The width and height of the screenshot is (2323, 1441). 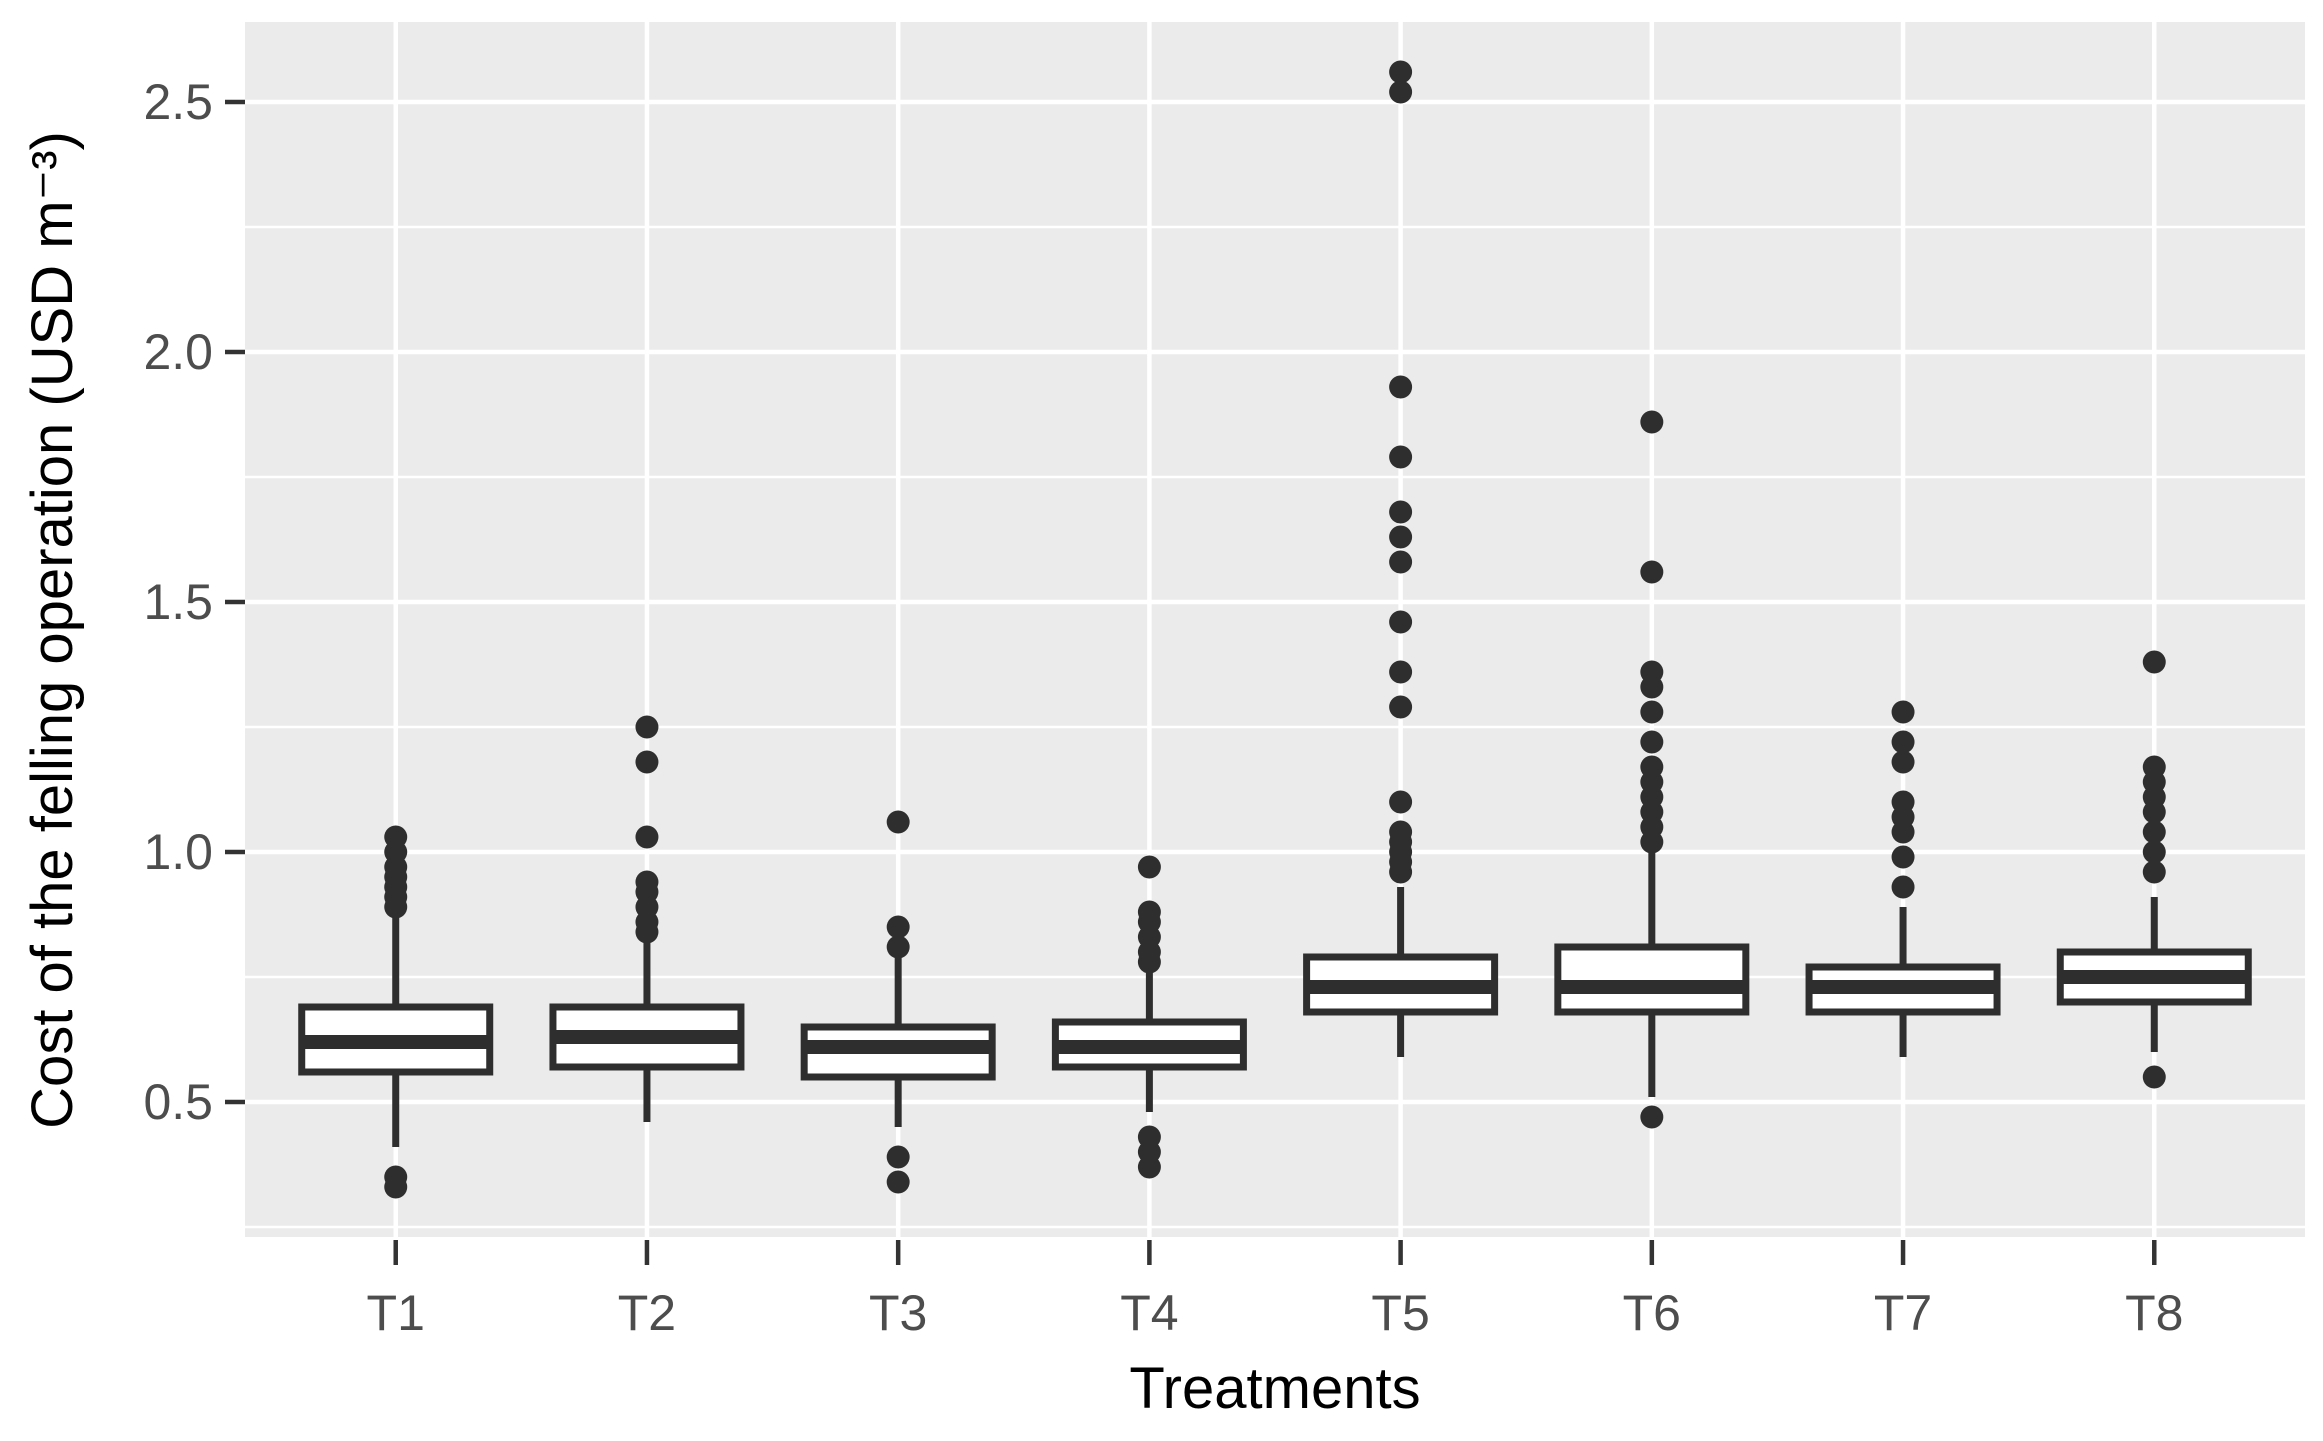 I want to click on x-axis-title: Treatments, so click(x=1274, y=1388).